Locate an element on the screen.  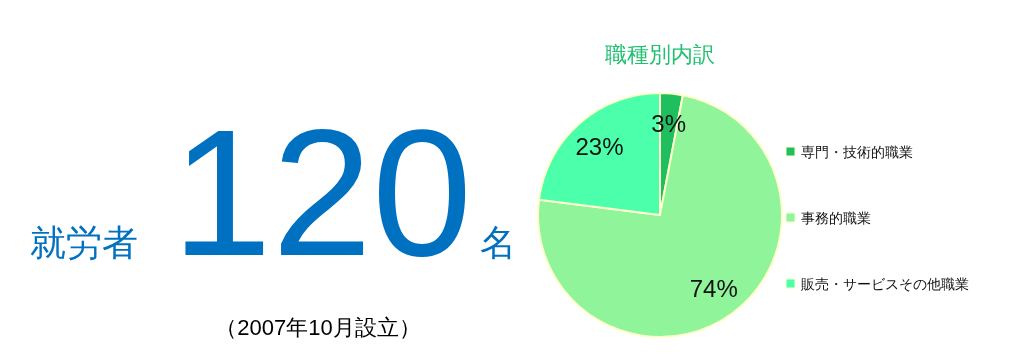
legend-label: 事務的職業 is located at coordinates (836, 217).